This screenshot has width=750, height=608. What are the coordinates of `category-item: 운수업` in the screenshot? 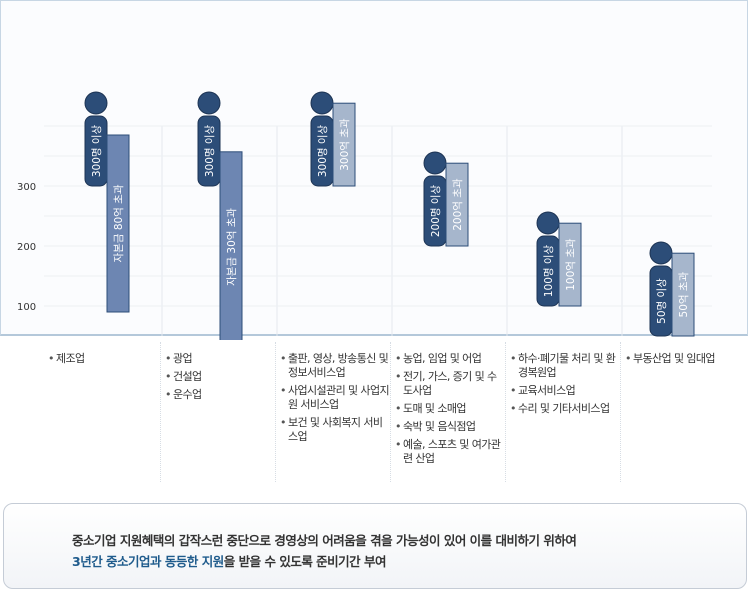 It's located at (219, 395).